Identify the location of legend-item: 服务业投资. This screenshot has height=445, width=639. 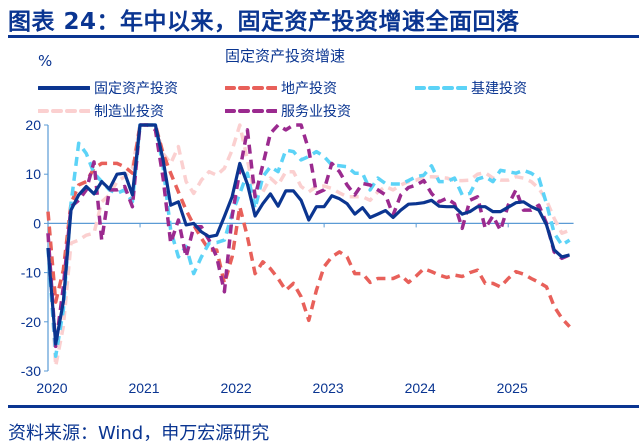
(288, 111).